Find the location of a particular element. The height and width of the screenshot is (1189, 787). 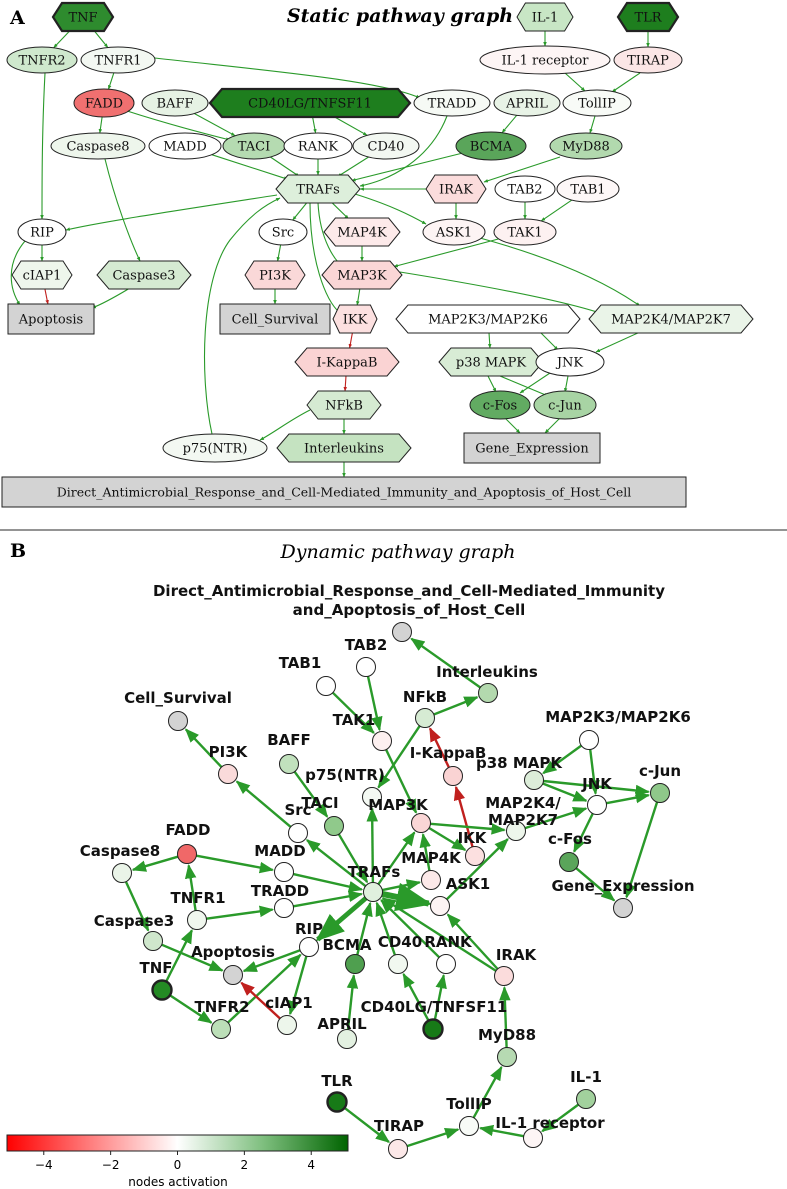

node-p38-mapk: p38 MAPK is located at coordinates (491, 362).